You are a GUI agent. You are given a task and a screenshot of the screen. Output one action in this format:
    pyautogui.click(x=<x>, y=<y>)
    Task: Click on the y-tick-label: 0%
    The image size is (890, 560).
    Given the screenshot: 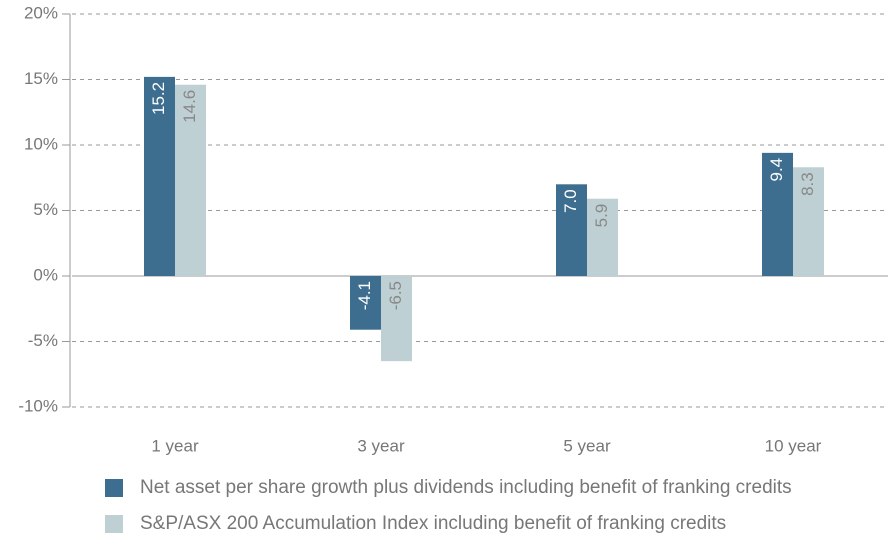 What is the action you would take?
    pyautogui.click(x=45, y=274)
    